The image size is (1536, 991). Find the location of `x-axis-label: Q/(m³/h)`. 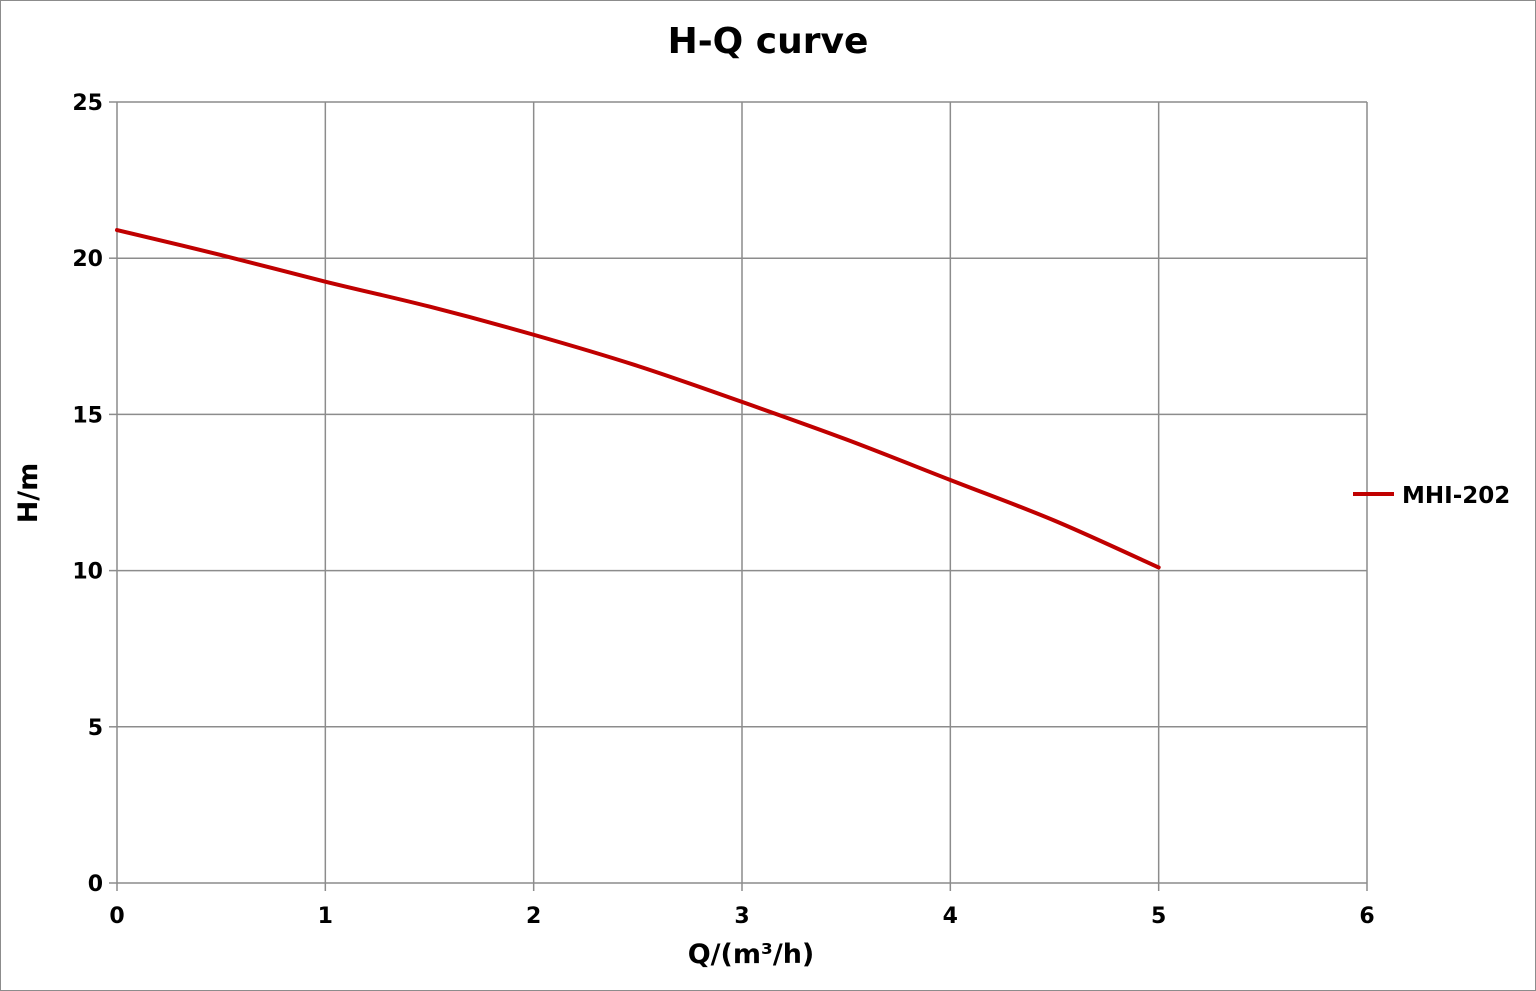

x-axis-label: Q/(m³/h) is located at coordinates (751, 954).